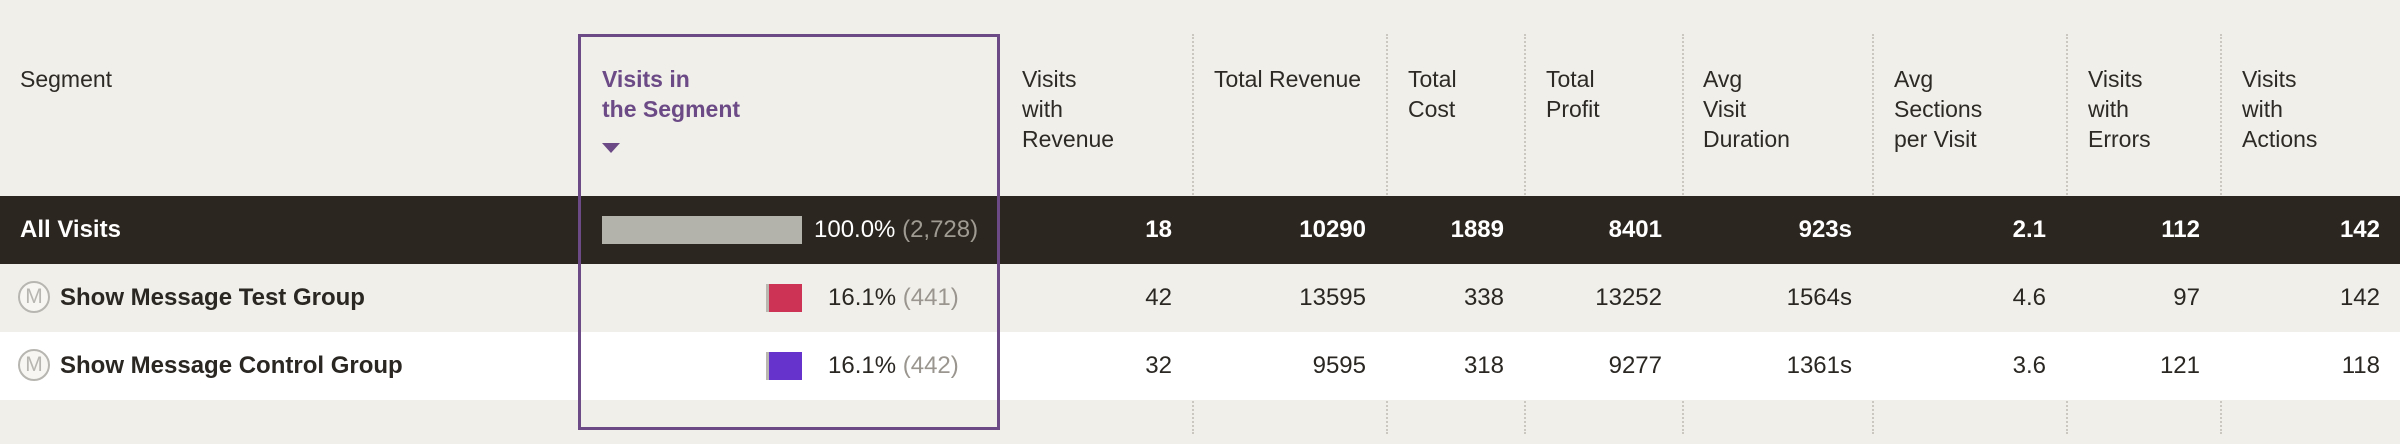 This screenshot has width=2400, height=444. I want to click on header-visits-with-errors: Visits with Errors, so click(2119, 109).